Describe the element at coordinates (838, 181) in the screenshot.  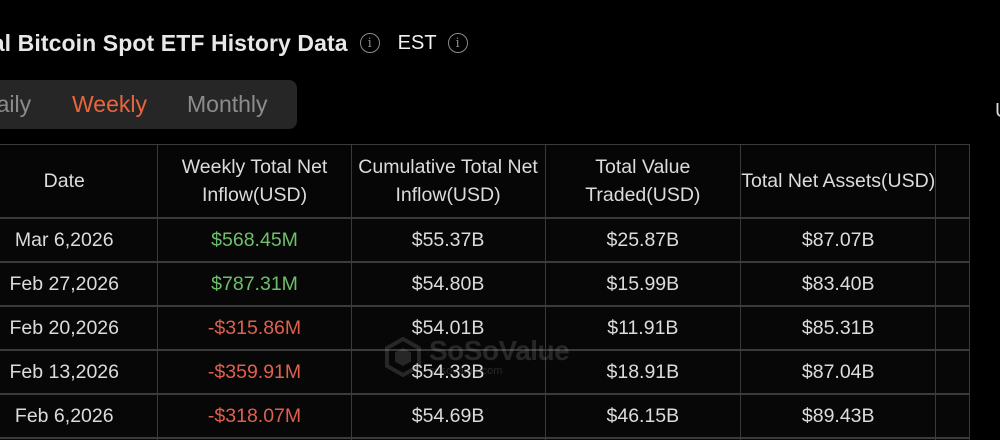
I see `column-header-total-net-assets: Total Net Assets(USD)` at that location.